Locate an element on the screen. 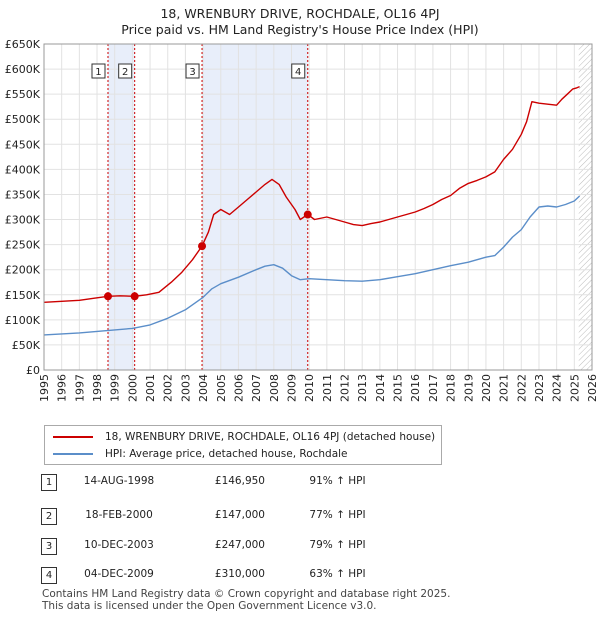 The image size is (600, 620). x-tick-label: 1998 is located at coordinates (97, 388).